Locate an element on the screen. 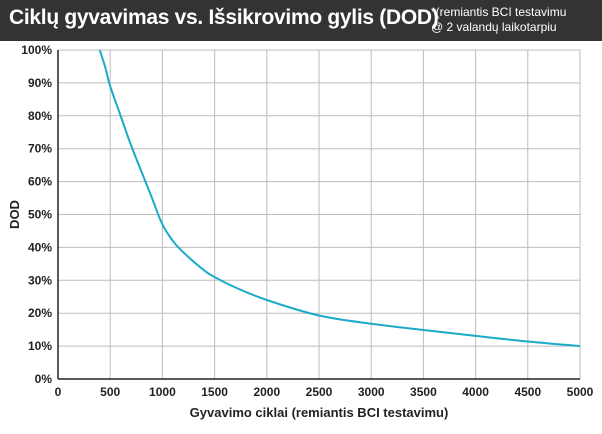 The width and height of the screenshot is (602, 434). x-tick-label: 2500 is located at coordinates (319, 392).